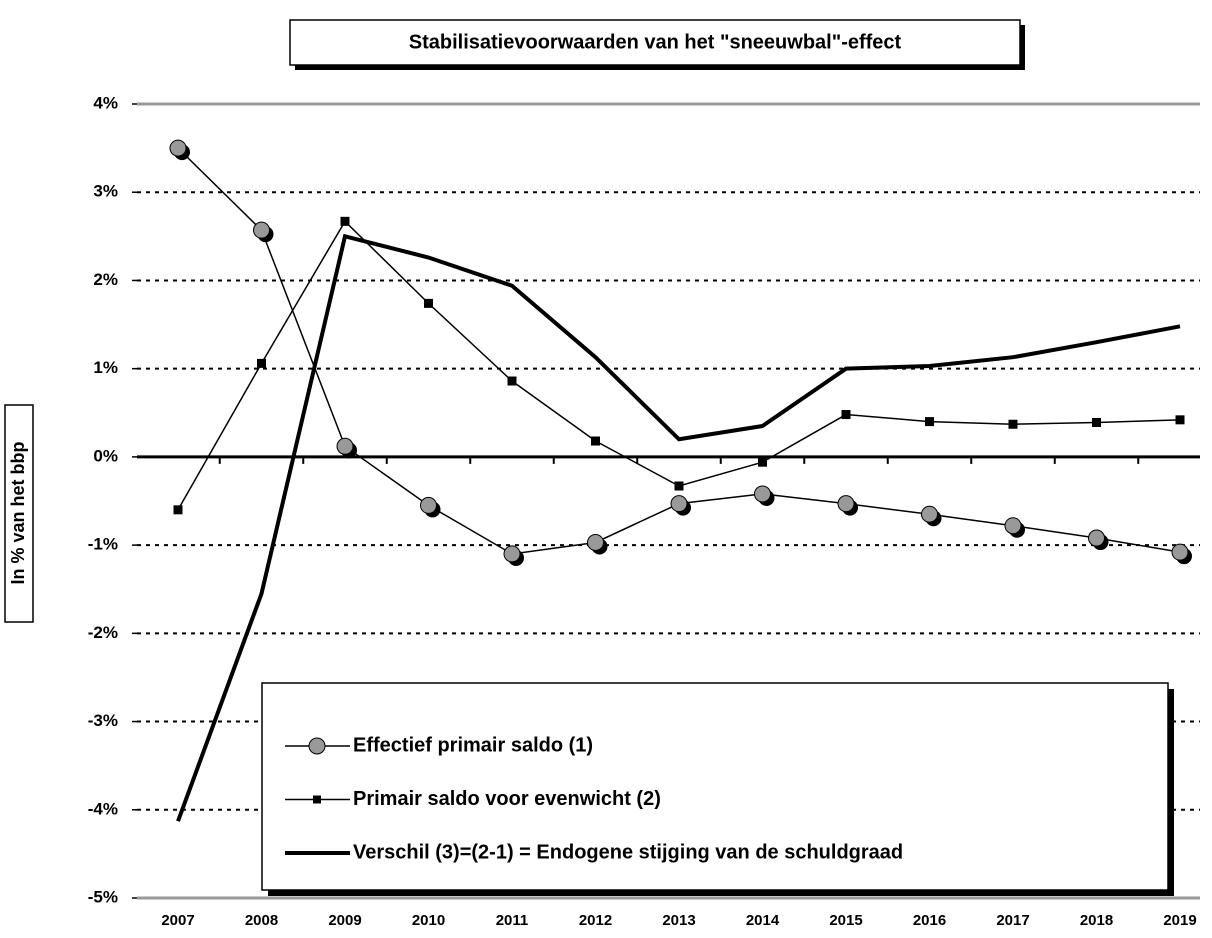  I want to click on y-tick-label: -3%, so click(103, 720).